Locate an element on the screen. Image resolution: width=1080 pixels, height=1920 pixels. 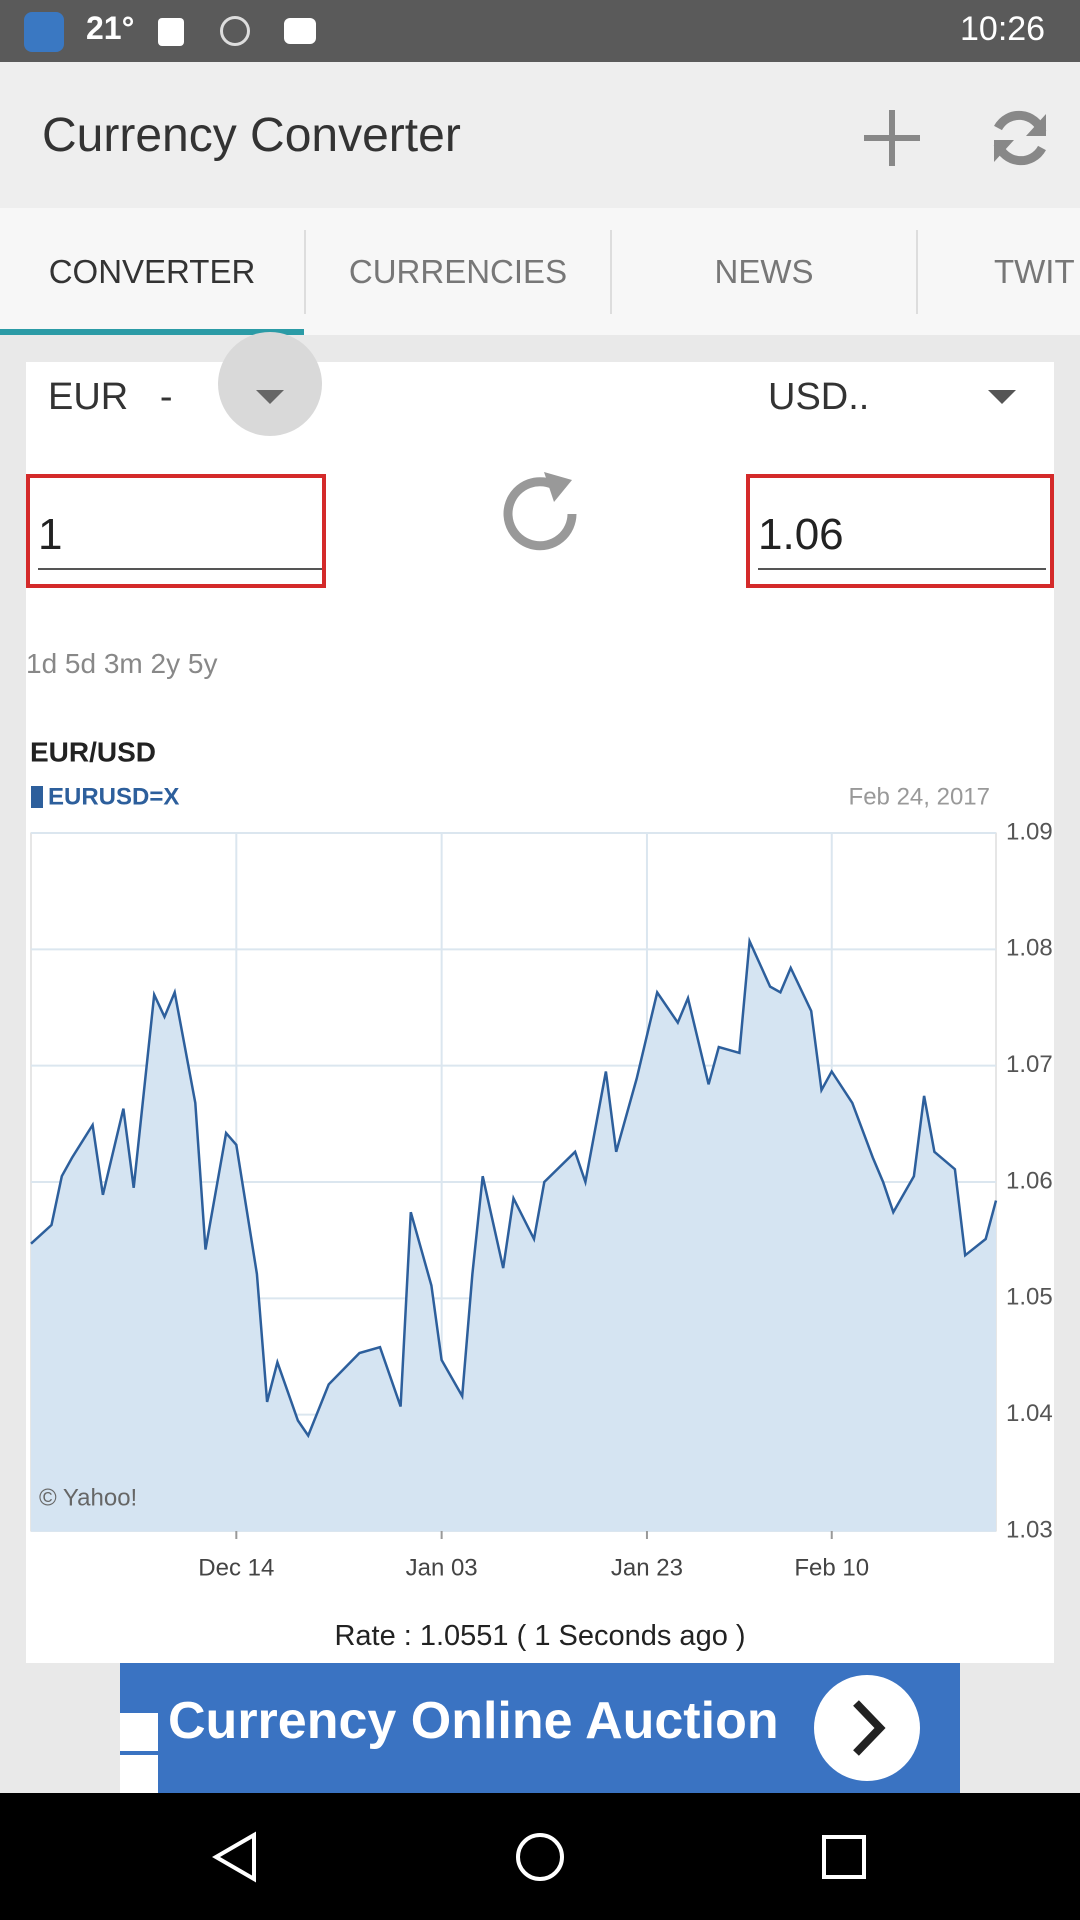
y-tick-label: 1.07 is located at coordinates (1029, 1064).